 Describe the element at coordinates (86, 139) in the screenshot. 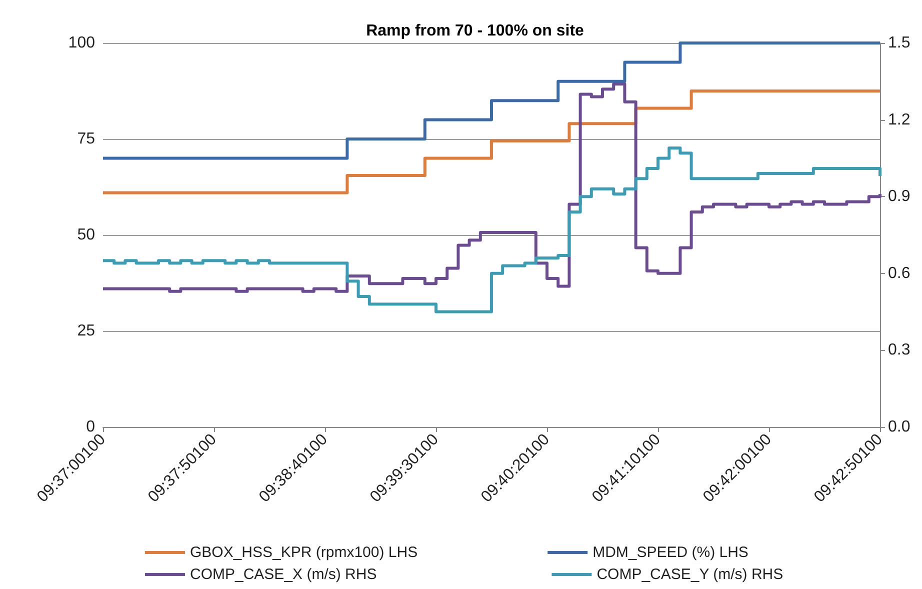

I see `y-tick-label: 75` at that location.